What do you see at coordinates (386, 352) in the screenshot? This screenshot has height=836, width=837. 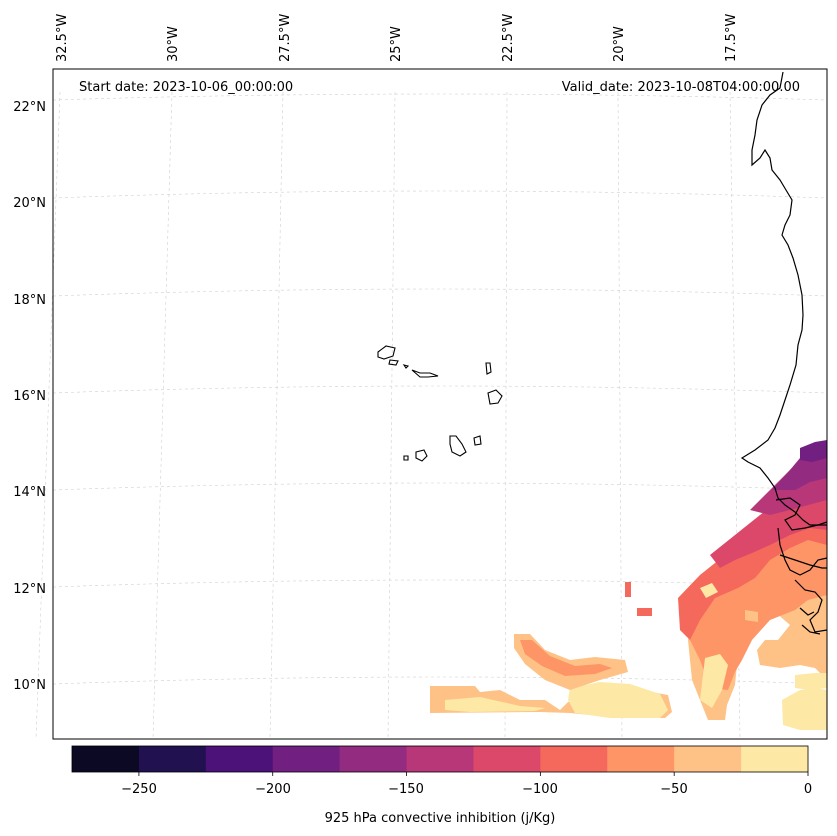 I see `island-santo-antao` at bounding box center [386, 352].